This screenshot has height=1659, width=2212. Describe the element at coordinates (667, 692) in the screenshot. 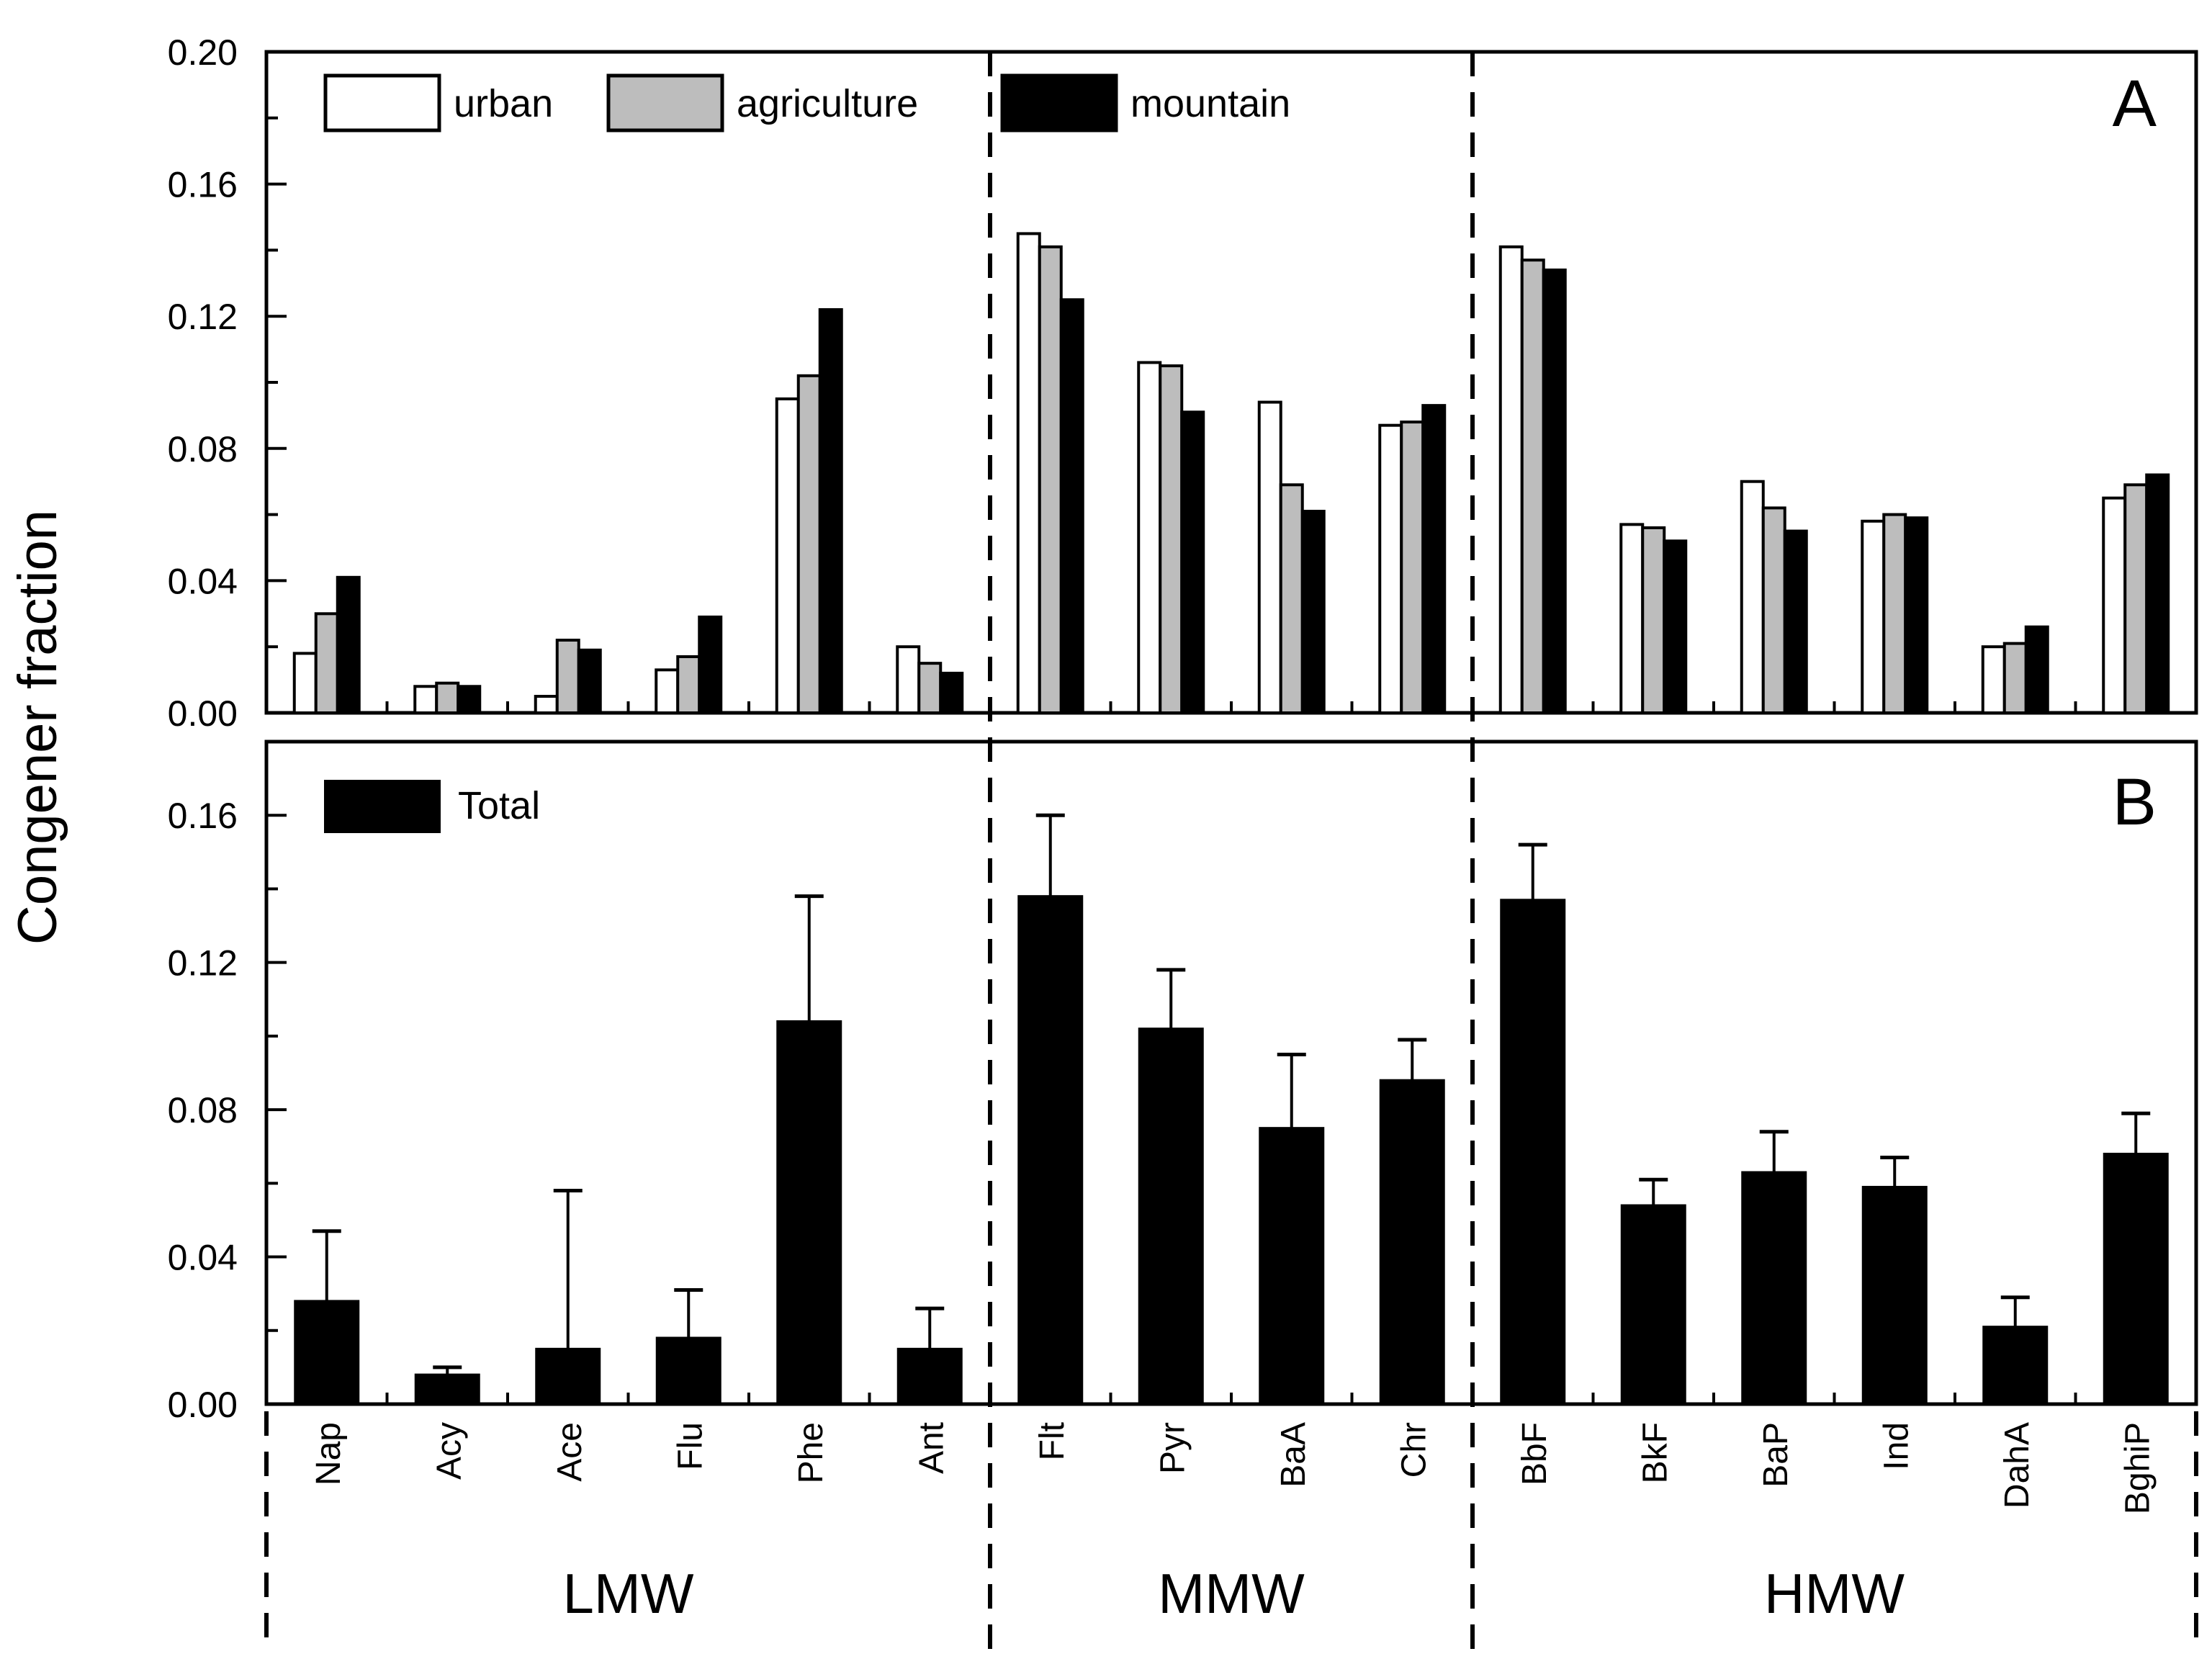

I see `bar-urban-Flu` at that location.